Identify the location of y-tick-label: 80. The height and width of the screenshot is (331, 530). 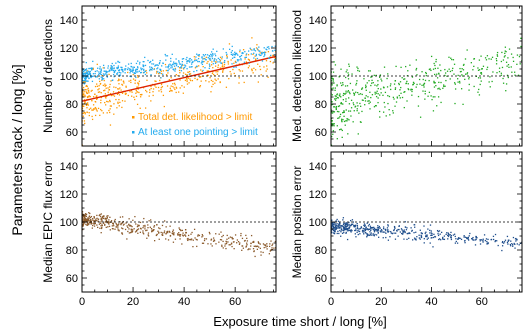
(321, 251).